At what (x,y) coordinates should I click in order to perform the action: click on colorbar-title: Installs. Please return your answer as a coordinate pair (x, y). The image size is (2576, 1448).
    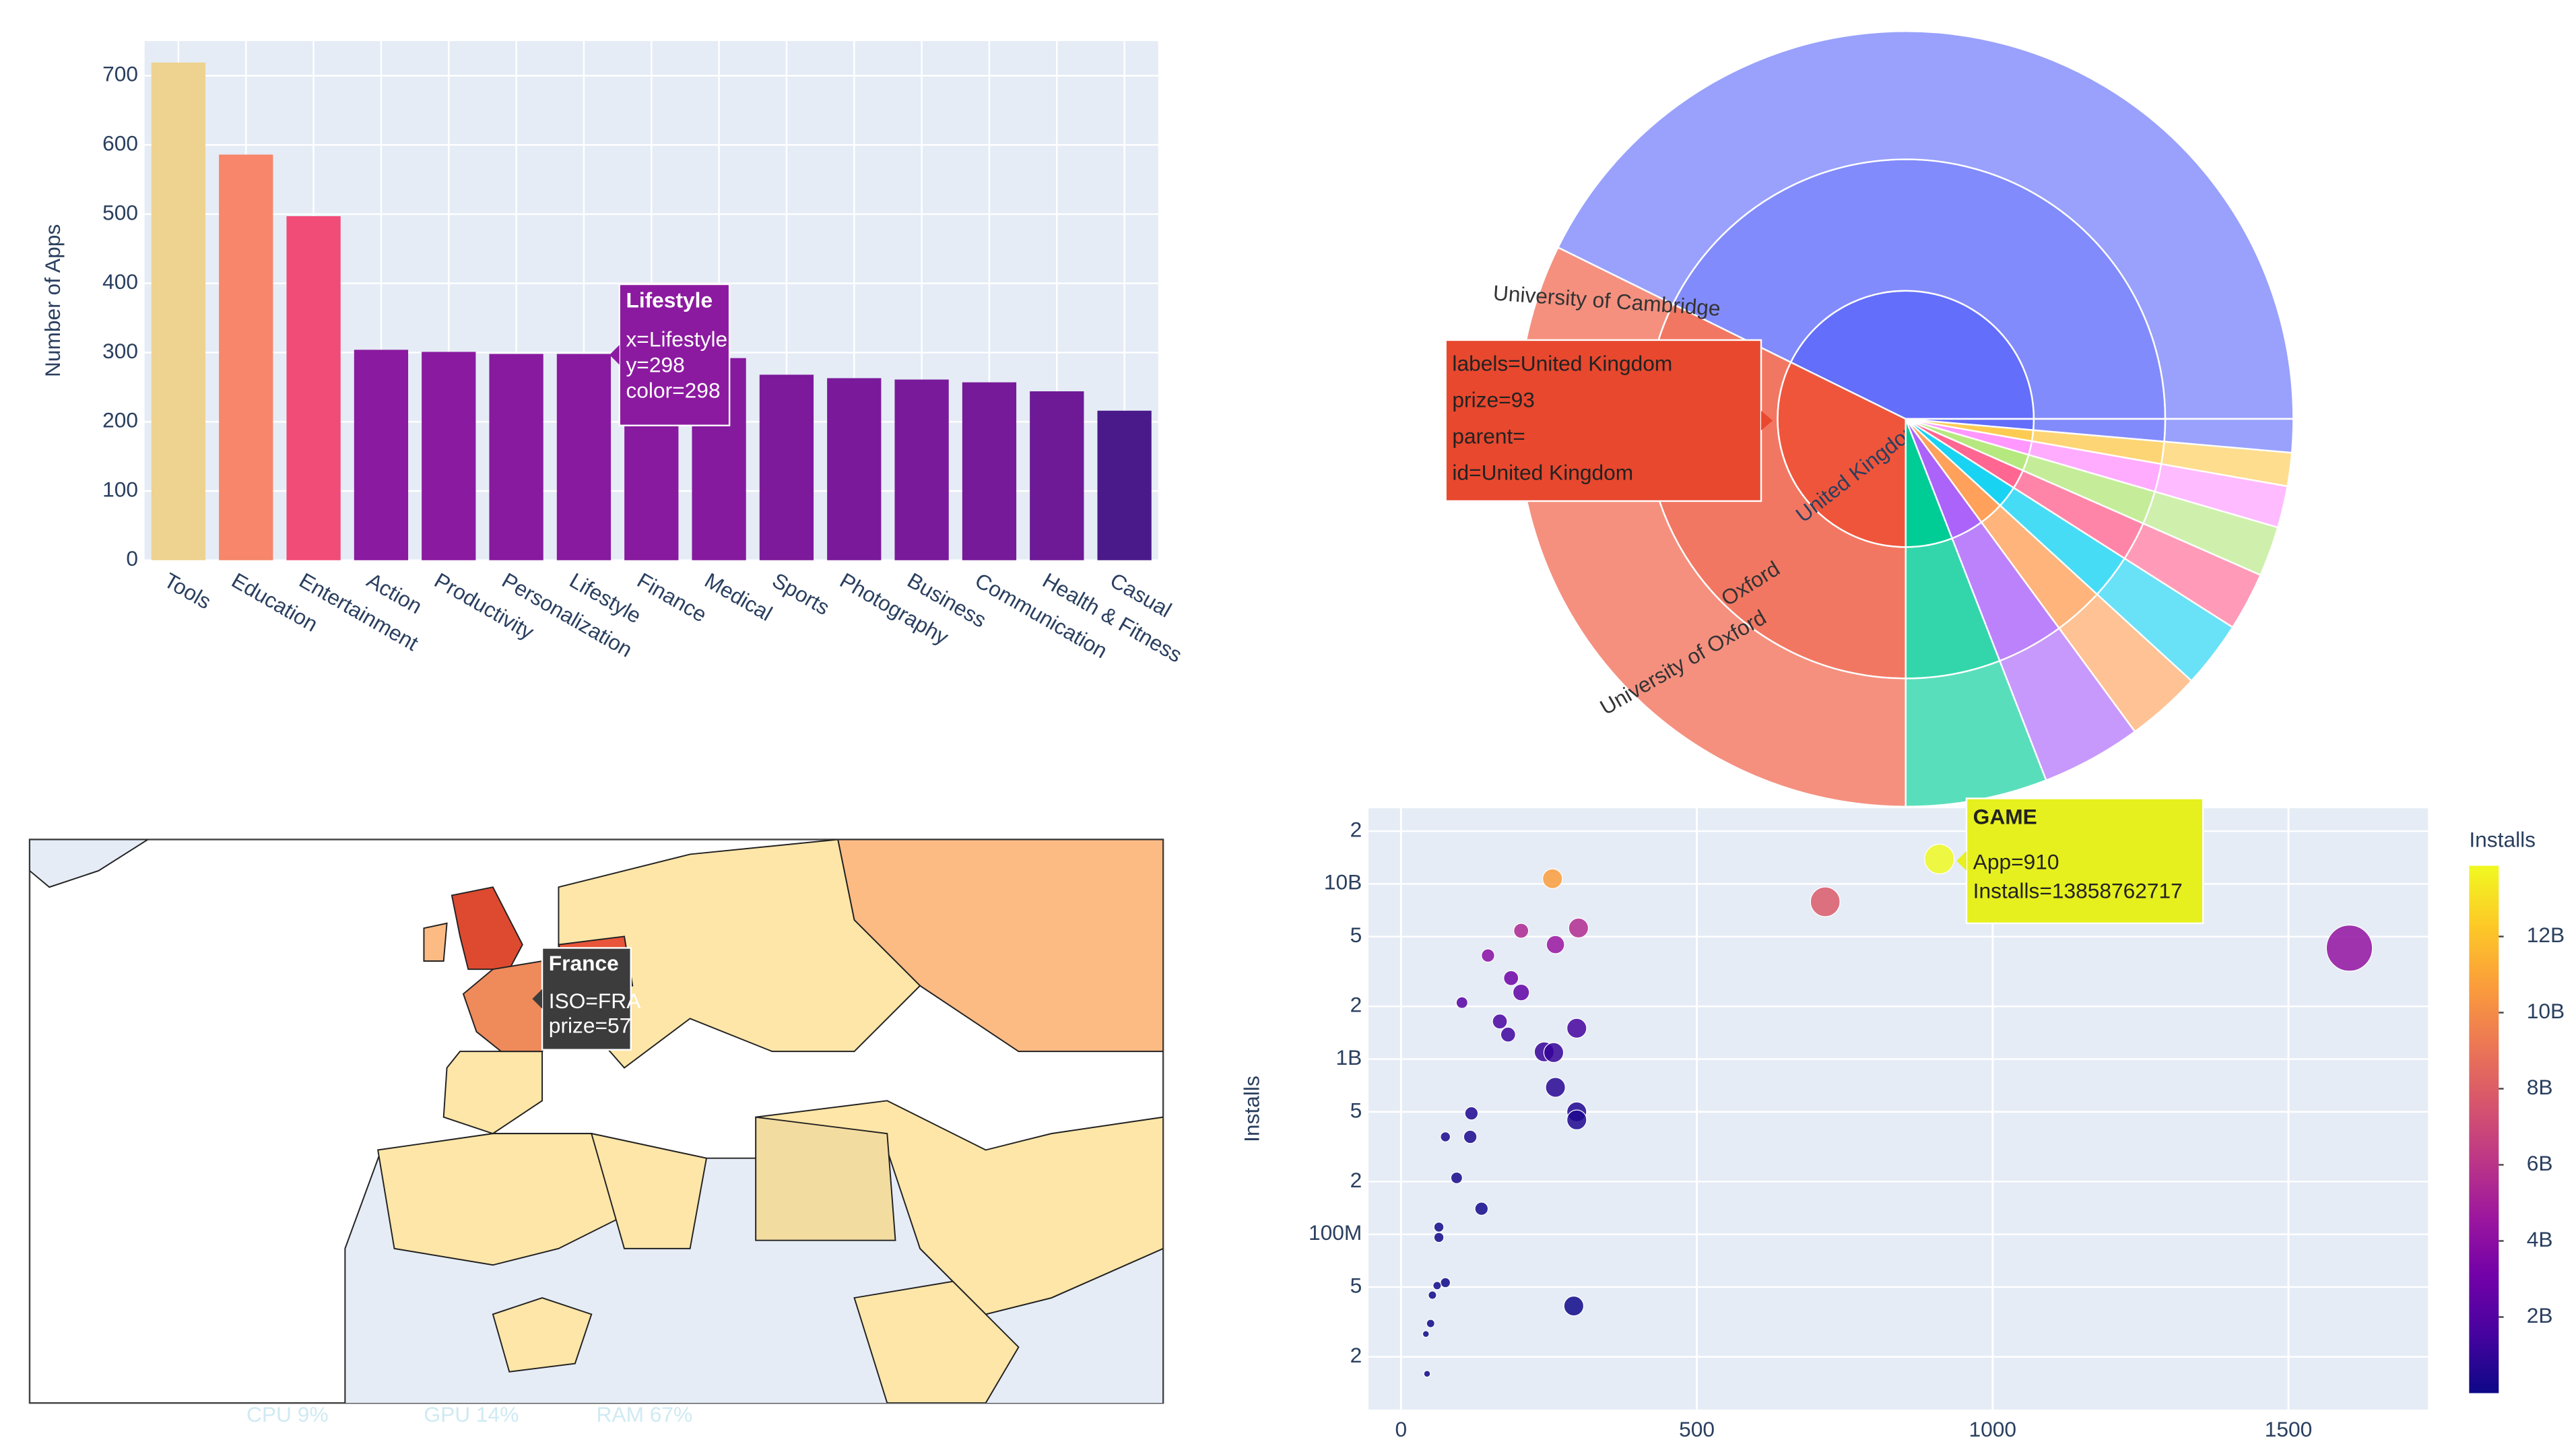
    Looking at the image, I should click on (2502, 839).